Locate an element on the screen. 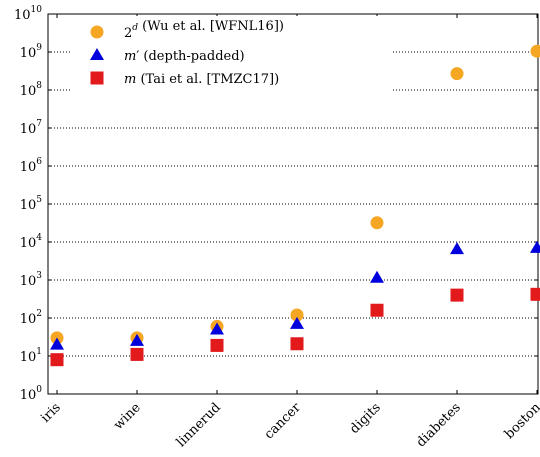 The image size is (540, 457). x-tick-label-diabetes: diabetes is located at coordinates (439, 425).